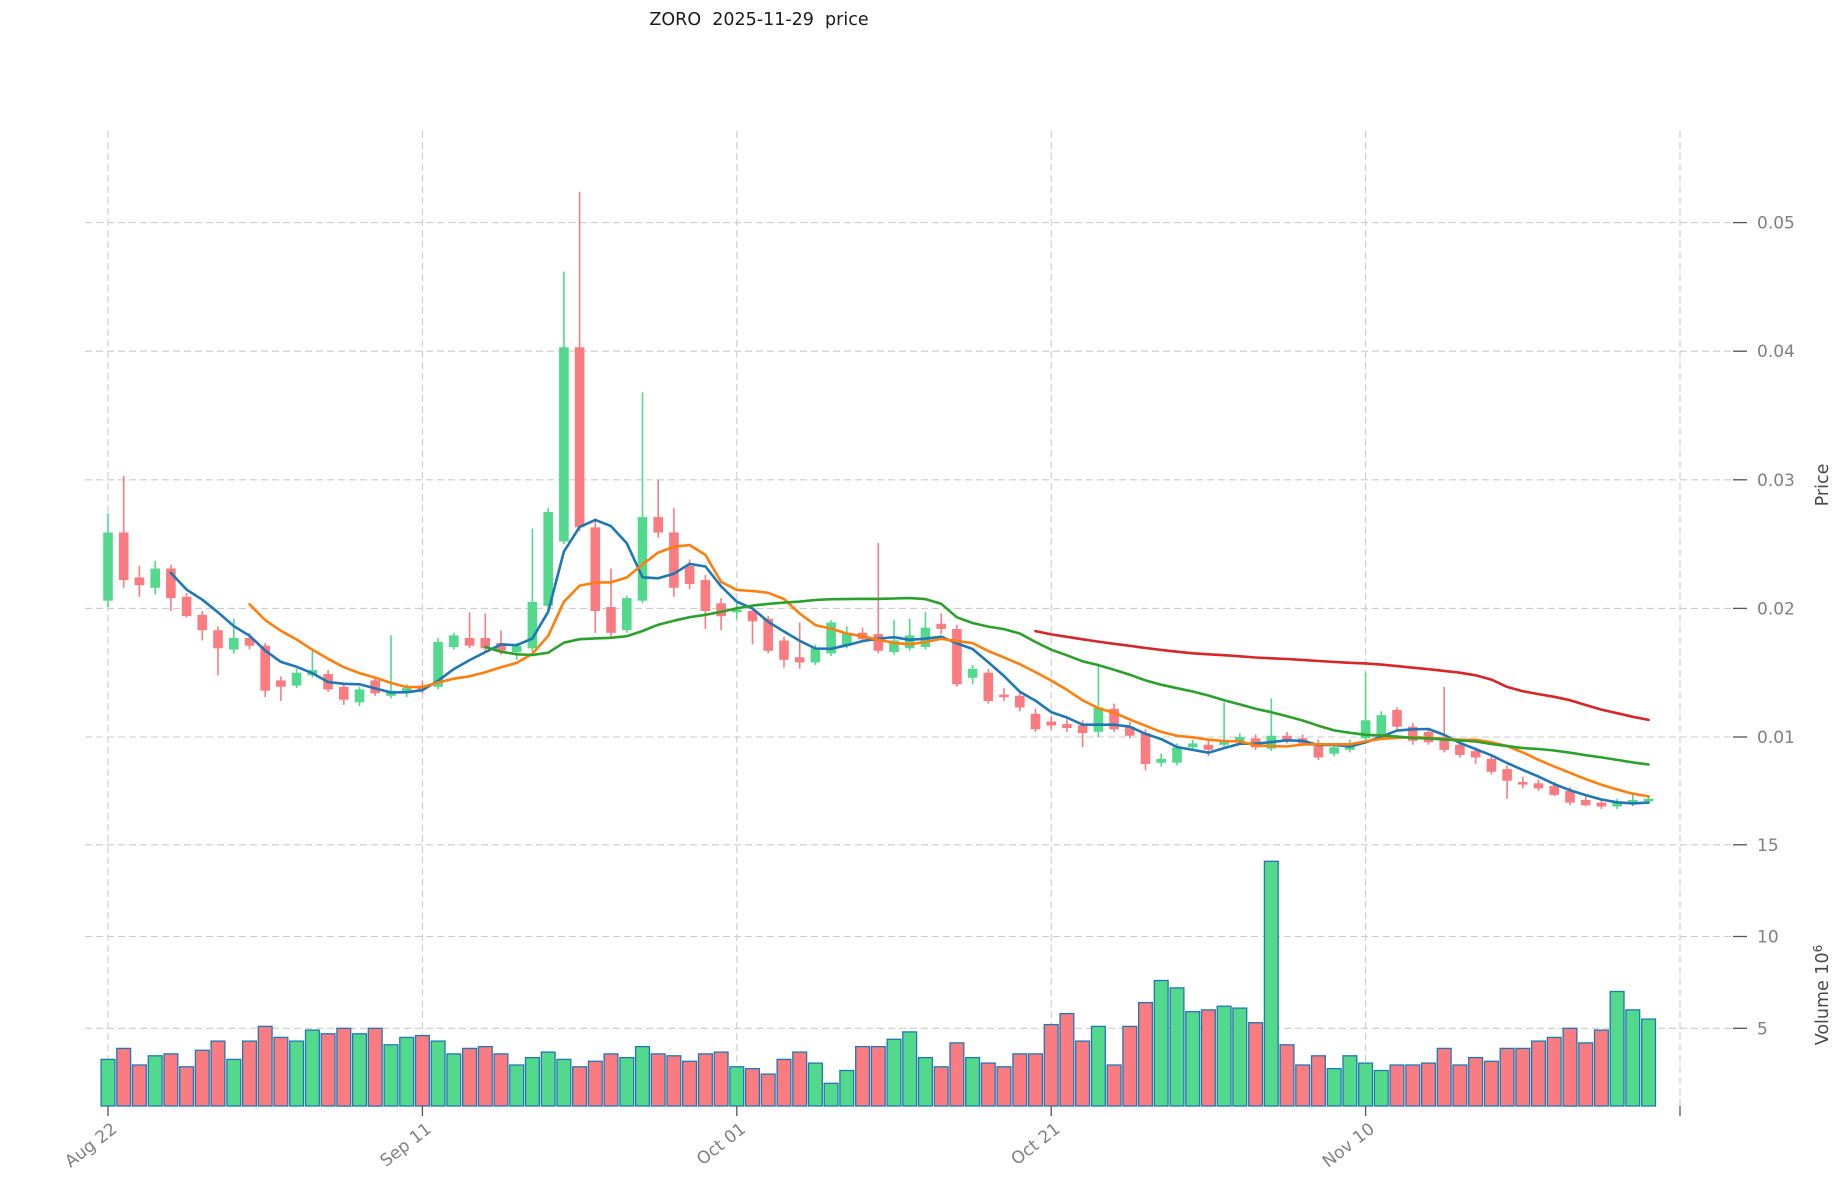  What do you see at coordinates (1776, 481) in the screenshot?
I see `price-tick-label: 0.03` at bounding box center [1776, 481].